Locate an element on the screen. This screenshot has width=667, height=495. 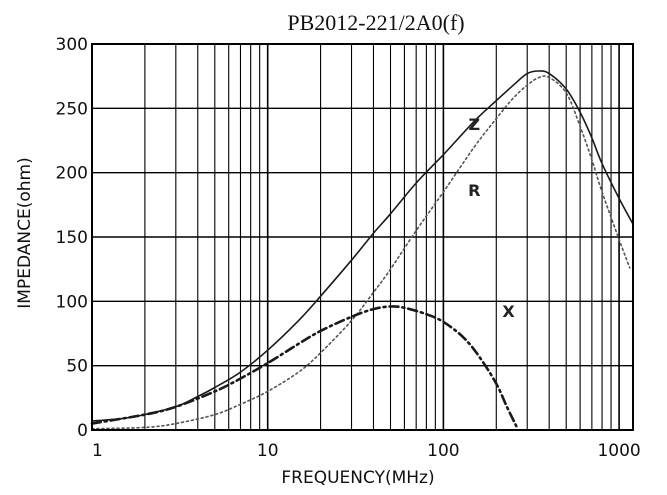
y-tick-label: 100 is located at coordinates (72, 302).